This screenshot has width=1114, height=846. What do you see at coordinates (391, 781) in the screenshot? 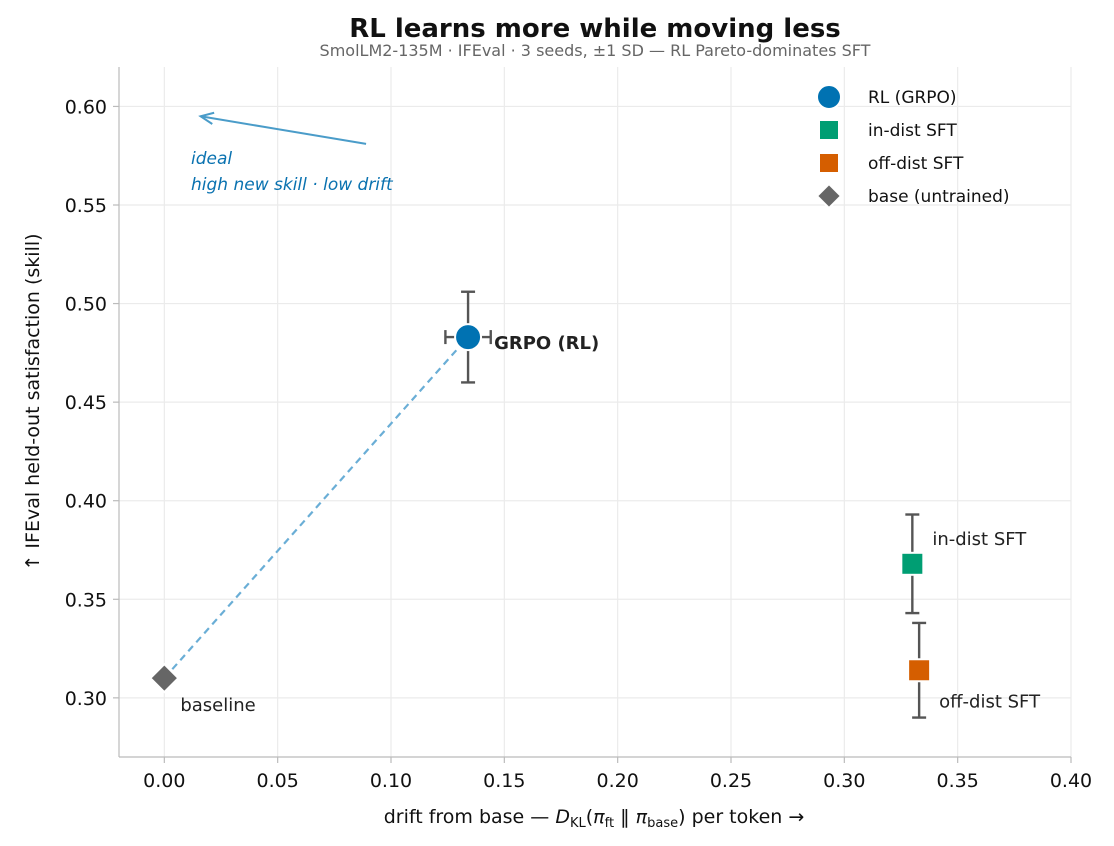
I see `x-tick-label: 0.10` at bounding box center [391, 781].